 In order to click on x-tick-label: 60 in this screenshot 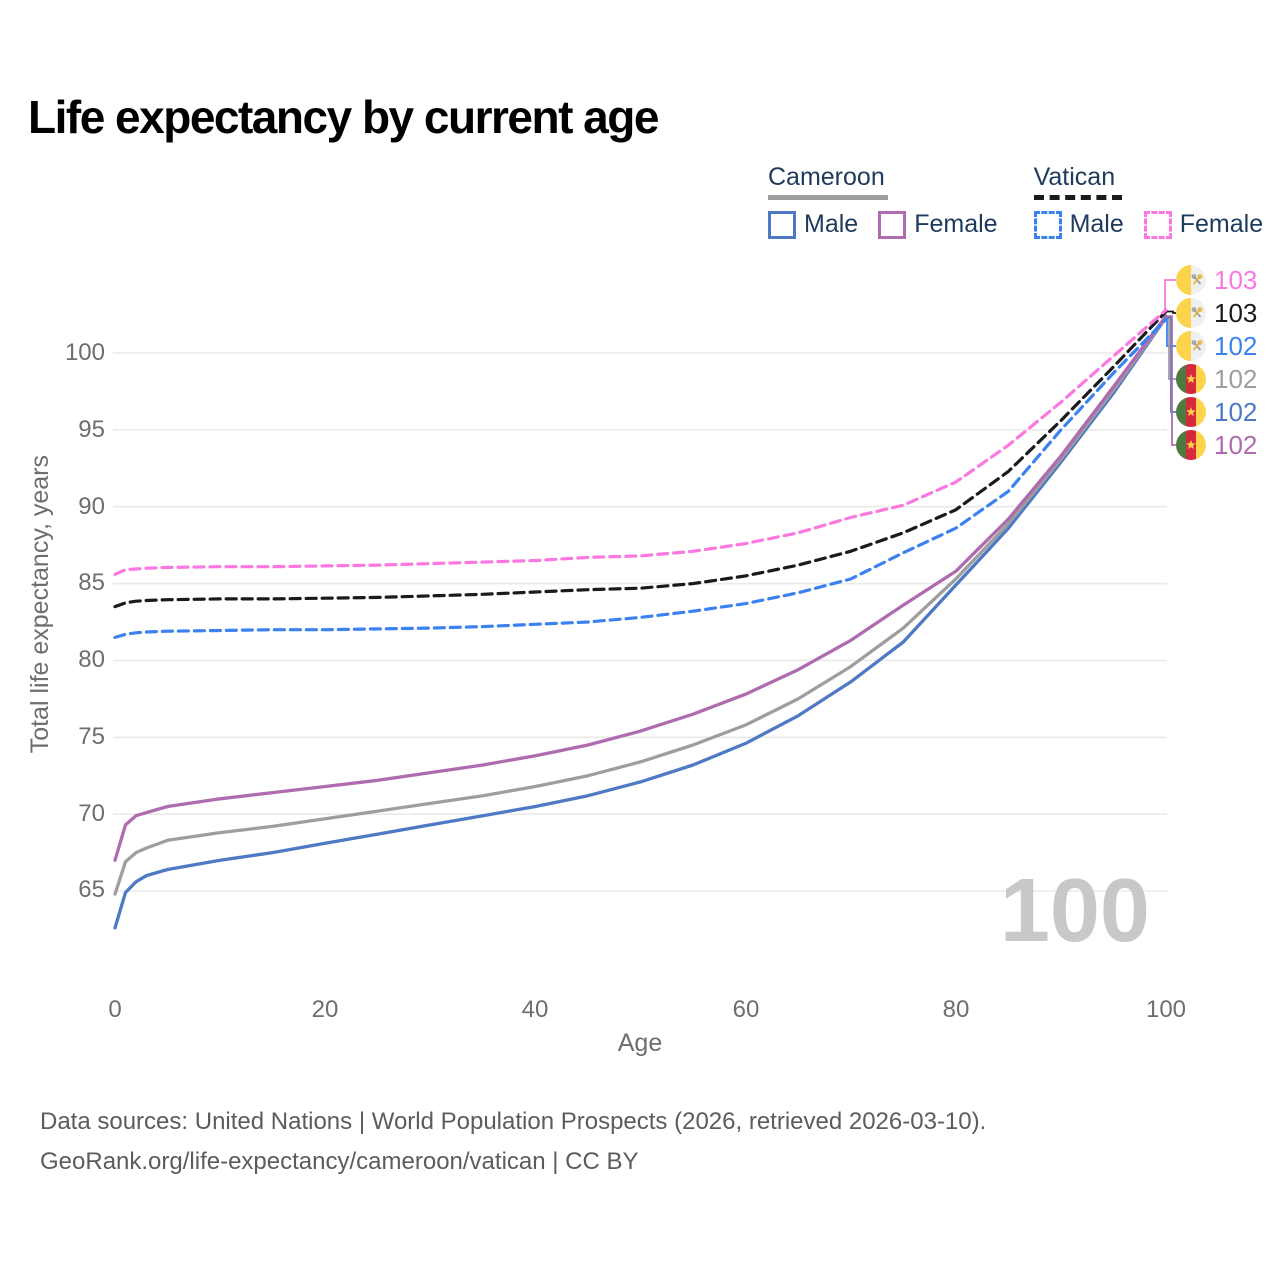, I will do `click(746, 1009)`.